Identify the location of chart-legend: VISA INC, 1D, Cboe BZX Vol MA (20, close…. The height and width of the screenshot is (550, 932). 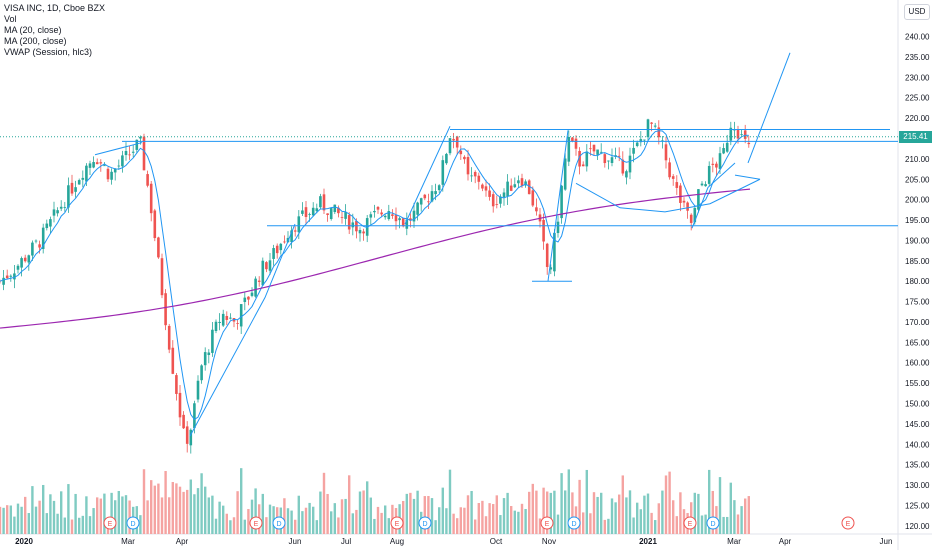
(54, 30).